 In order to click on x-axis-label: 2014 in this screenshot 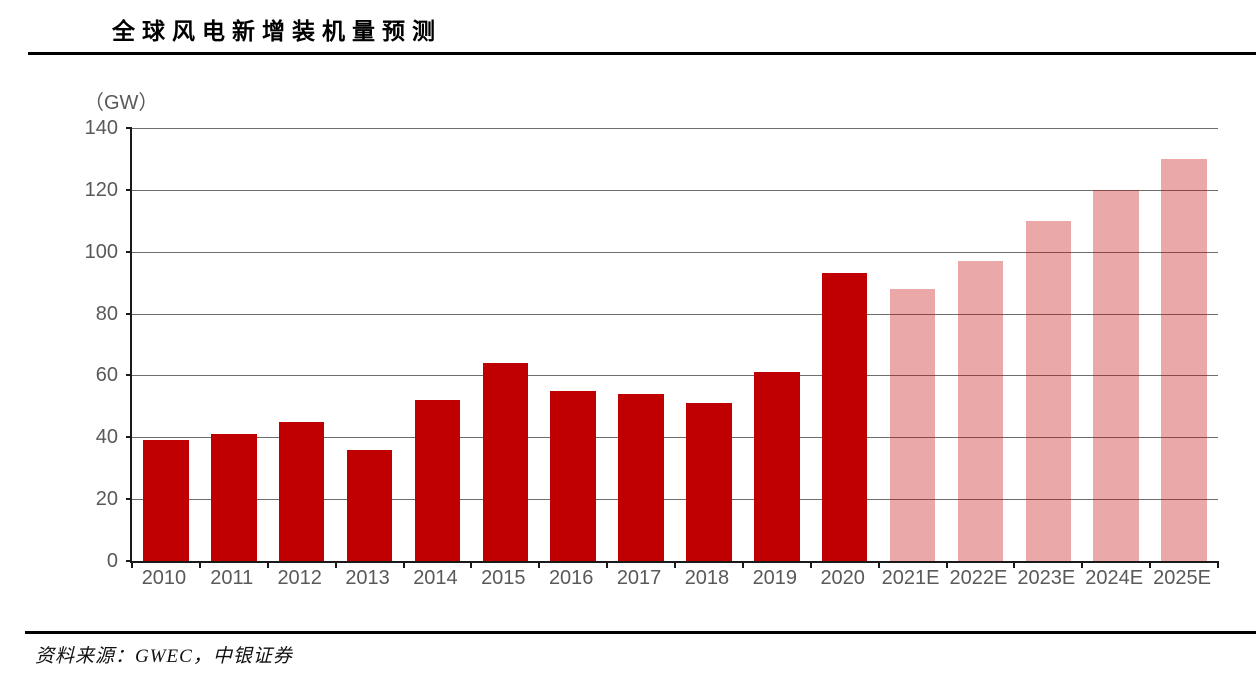, I will do `click(435, 578)`.